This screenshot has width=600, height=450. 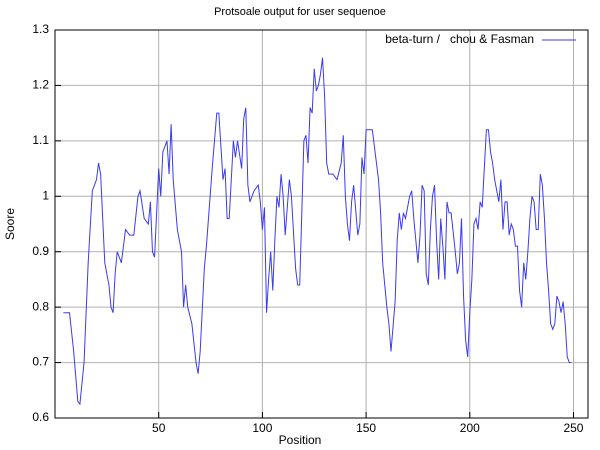 What do you see at coordinates (300, 12) in the screenshot?
I see `chart-title: Protsoale output for user sequenoe` at bounding box center [300, 12].